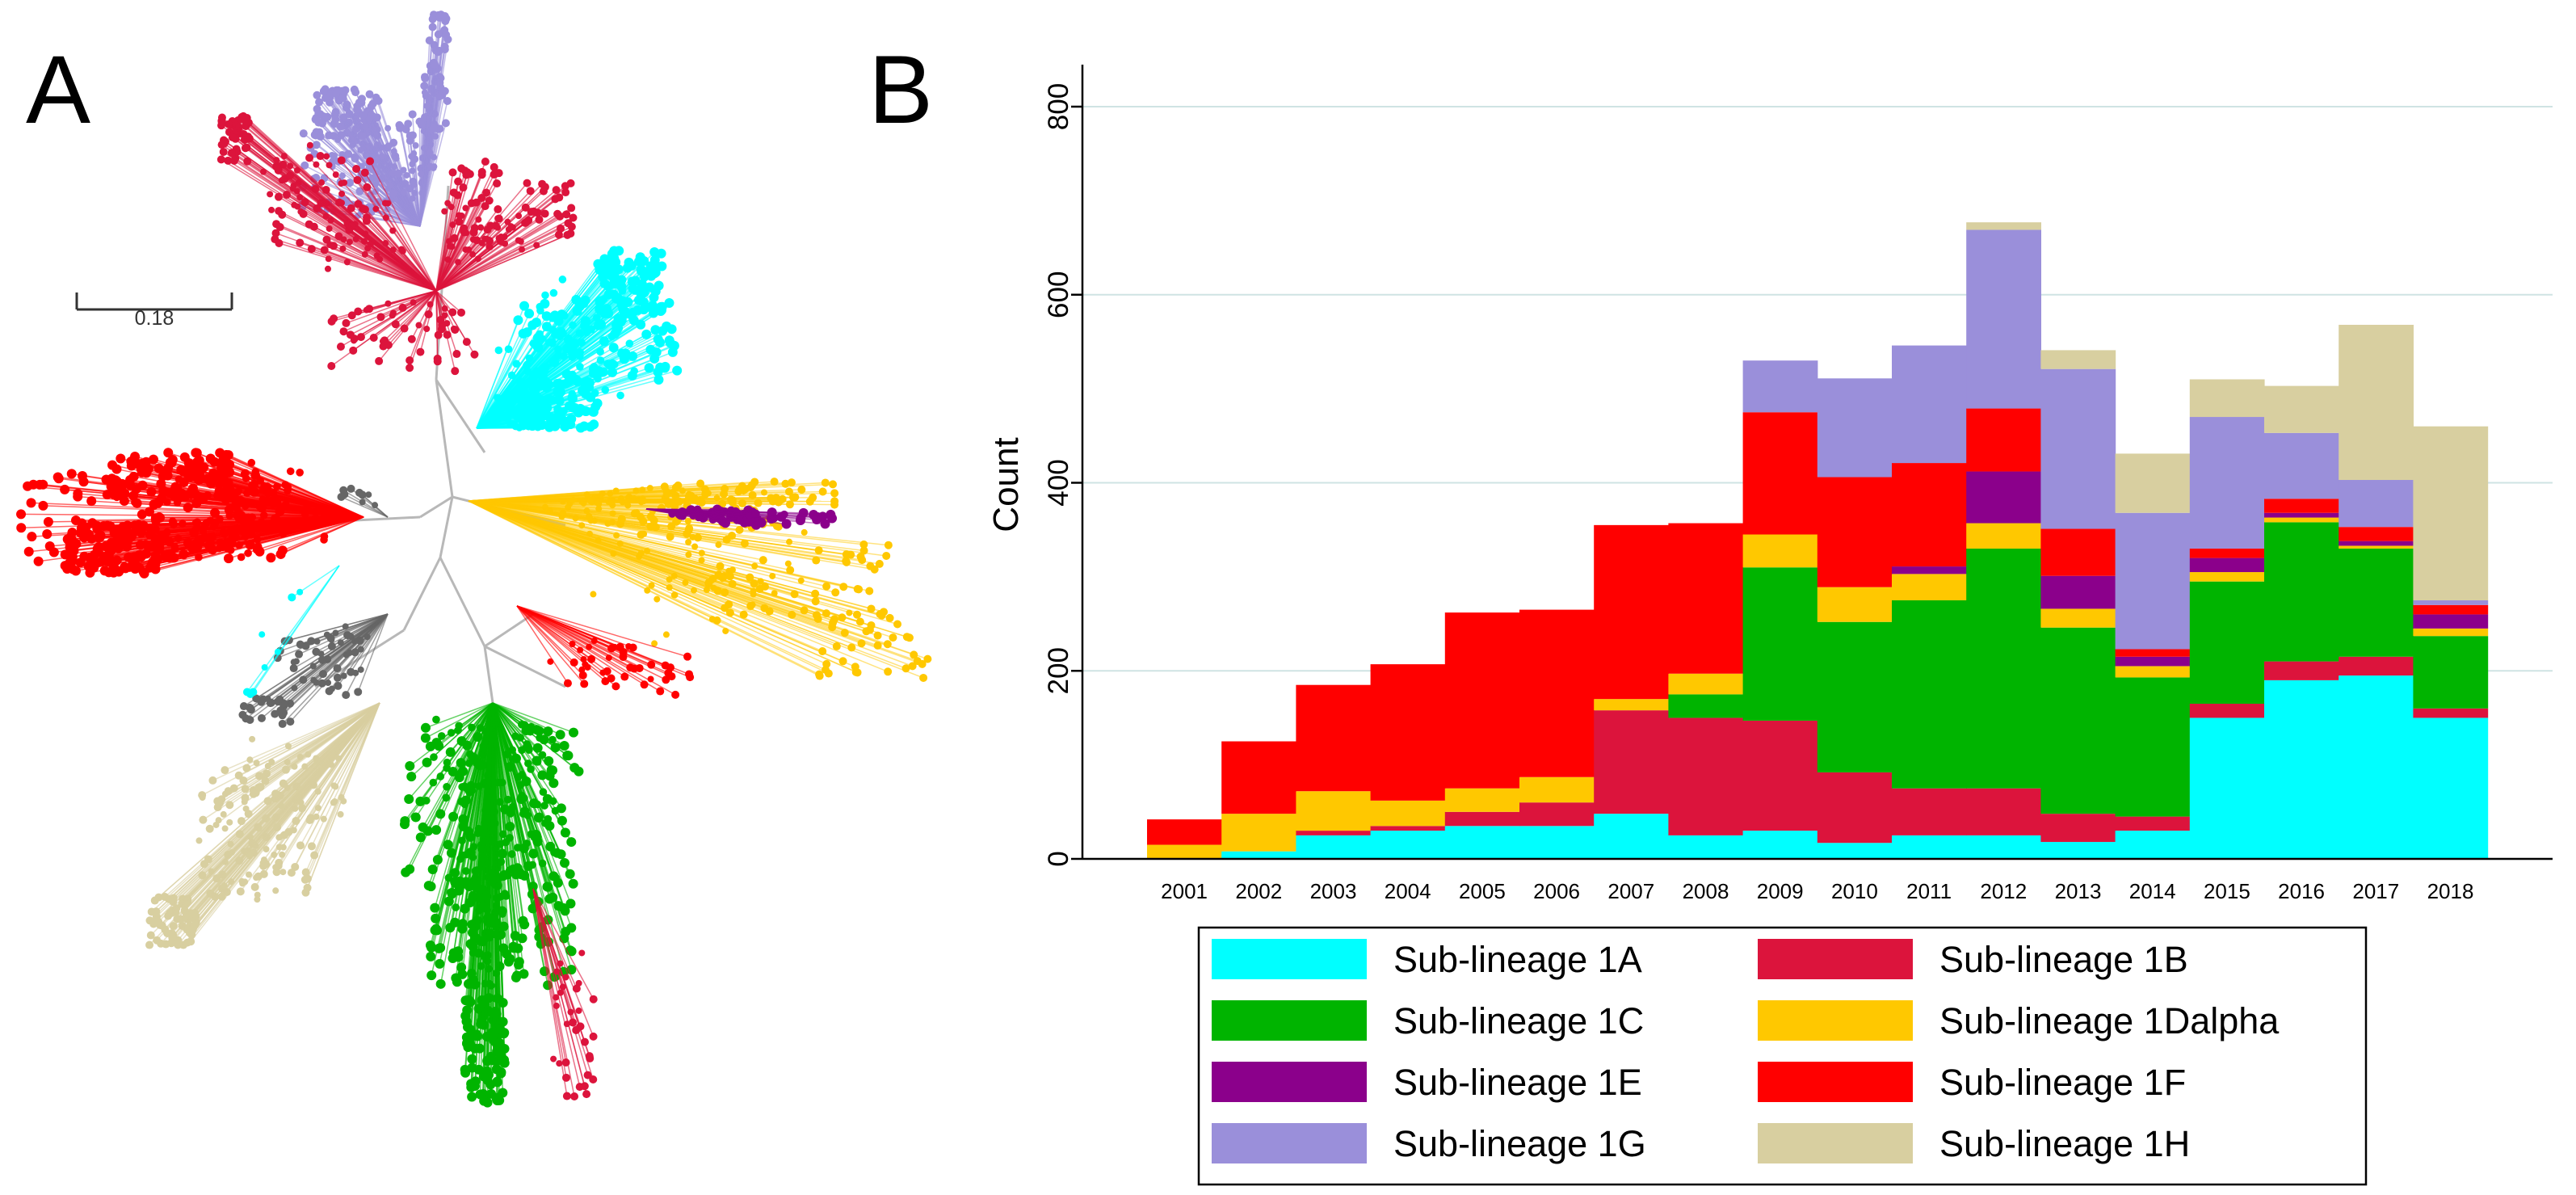  Describe the element at coordinates (154, 311) in the screenshot. I see `tree-scale-bar: 0.18` at that location.